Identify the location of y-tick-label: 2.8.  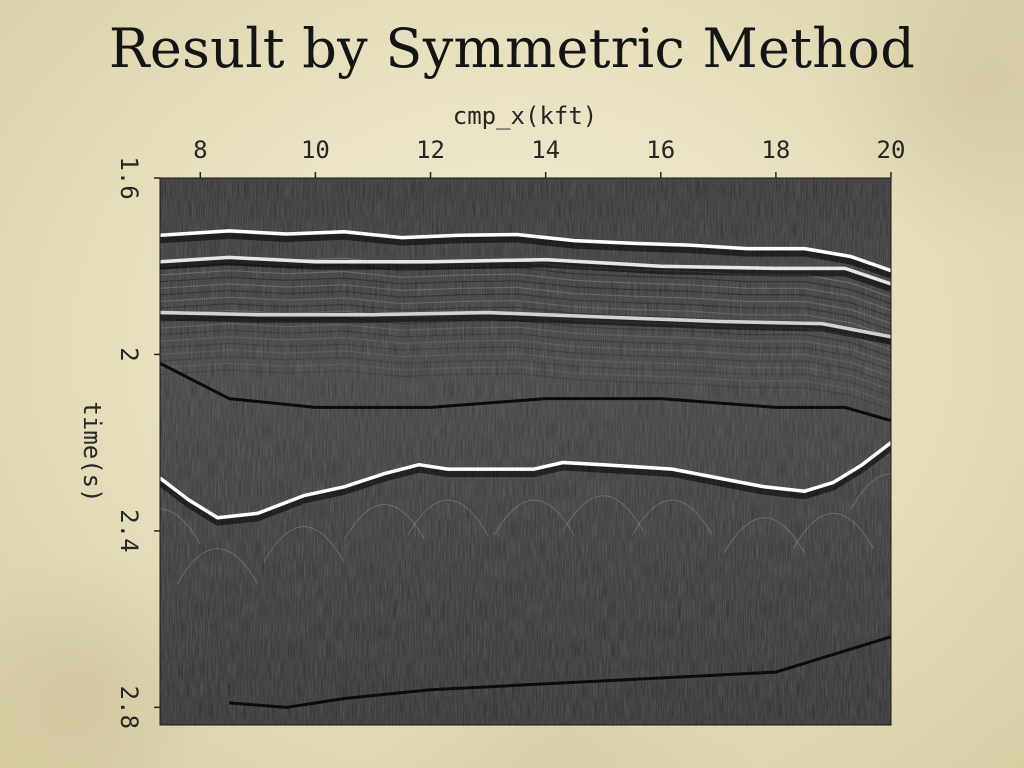
(129, 707).